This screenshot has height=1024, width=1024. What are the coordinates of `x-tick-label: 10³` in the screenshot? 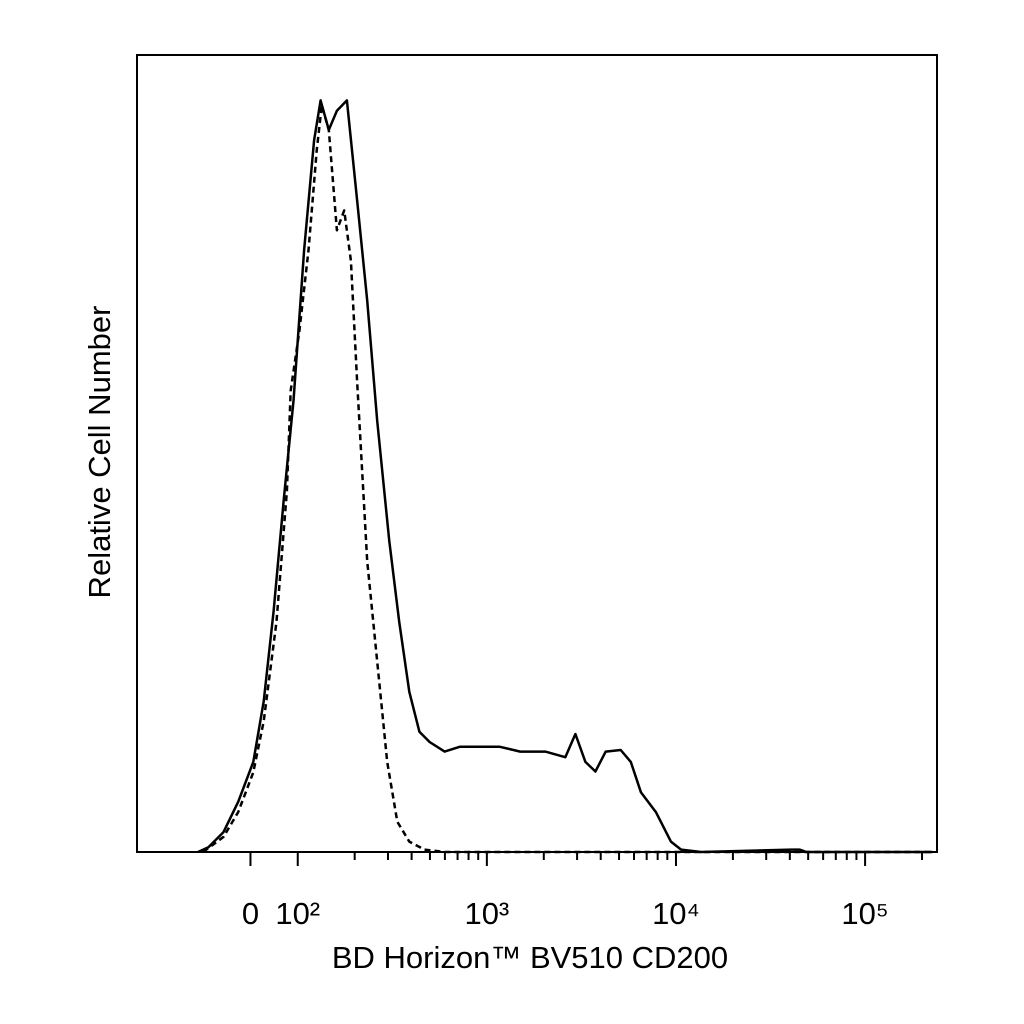 It's located at (486, 913).